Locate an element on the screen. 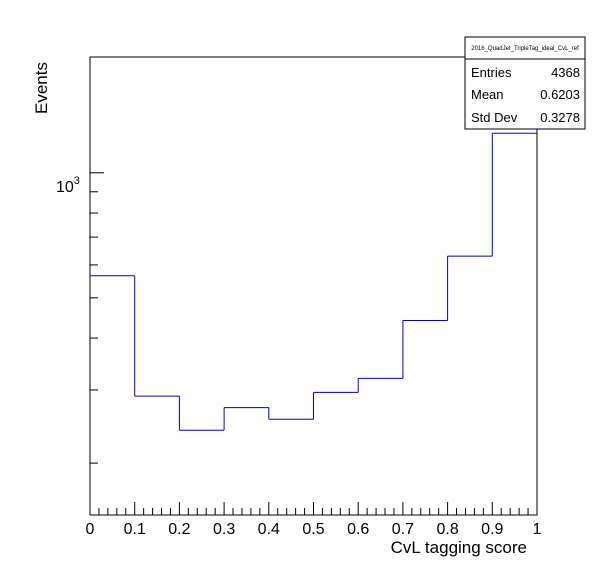  stats-stddev-value: 0.3278 is located at coordinates (560, 117).